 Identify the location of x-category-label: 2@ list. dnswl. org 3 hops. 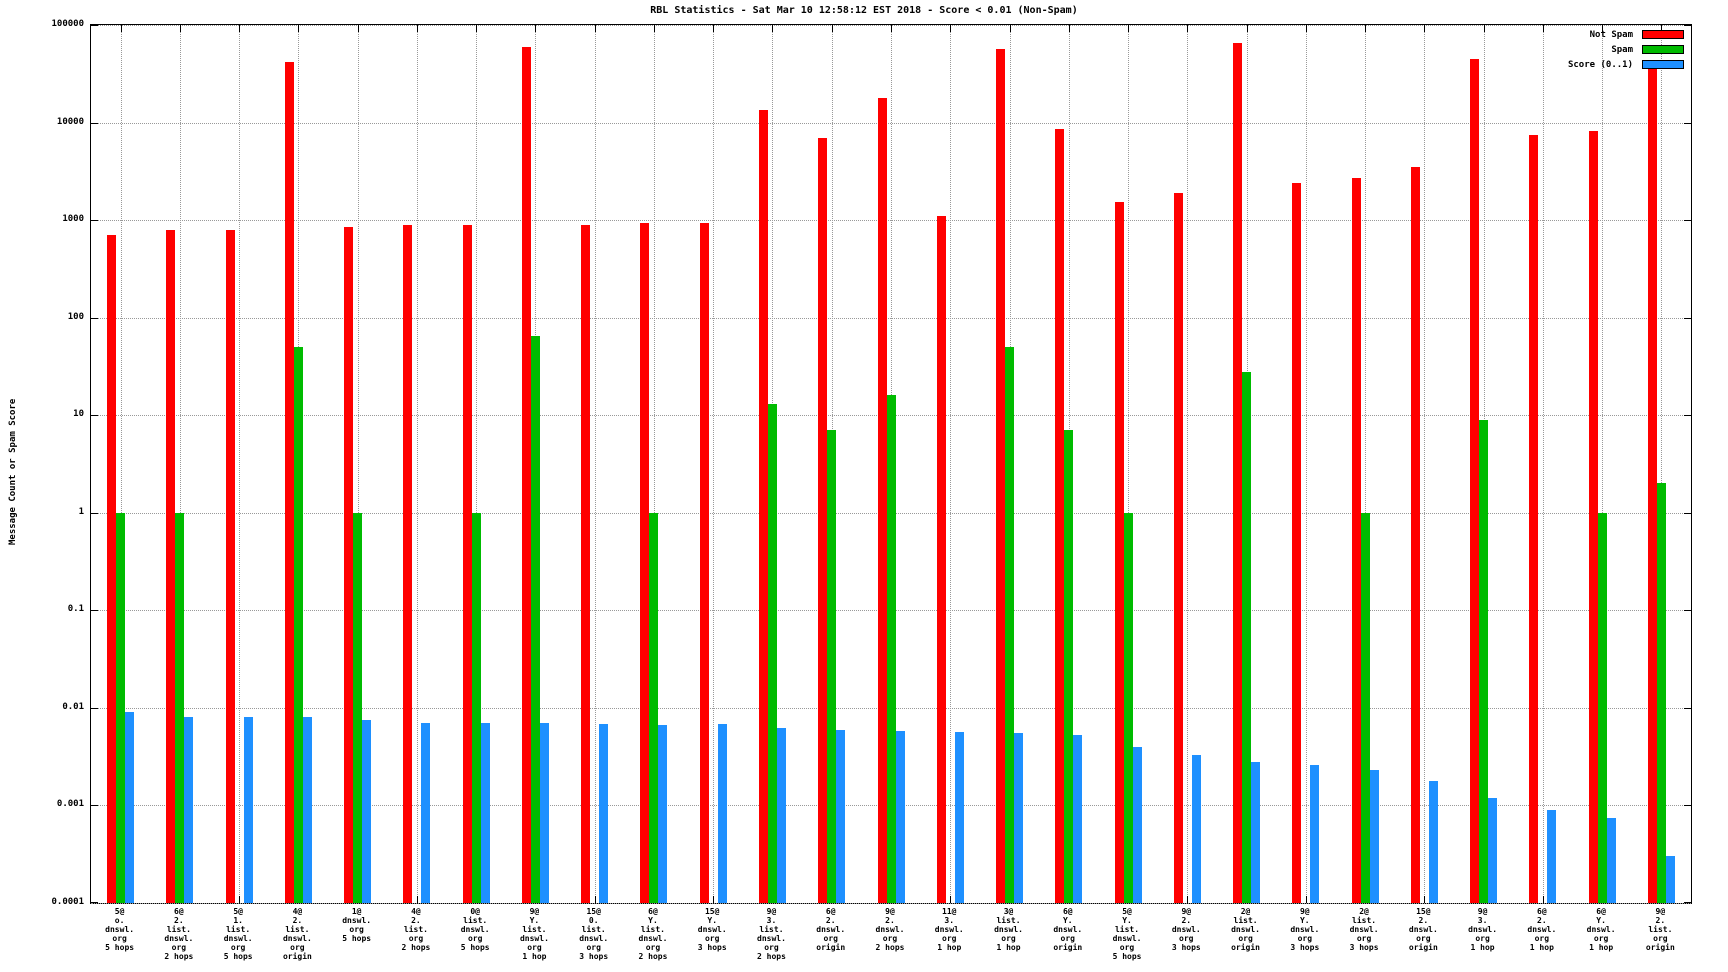
(1364, 929).